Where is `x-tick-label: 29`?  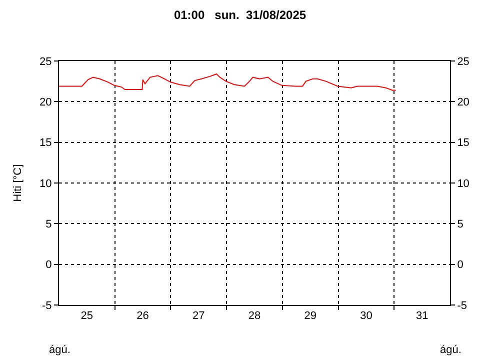
x-tick-label: 29 is located at coordinates (310, 316).